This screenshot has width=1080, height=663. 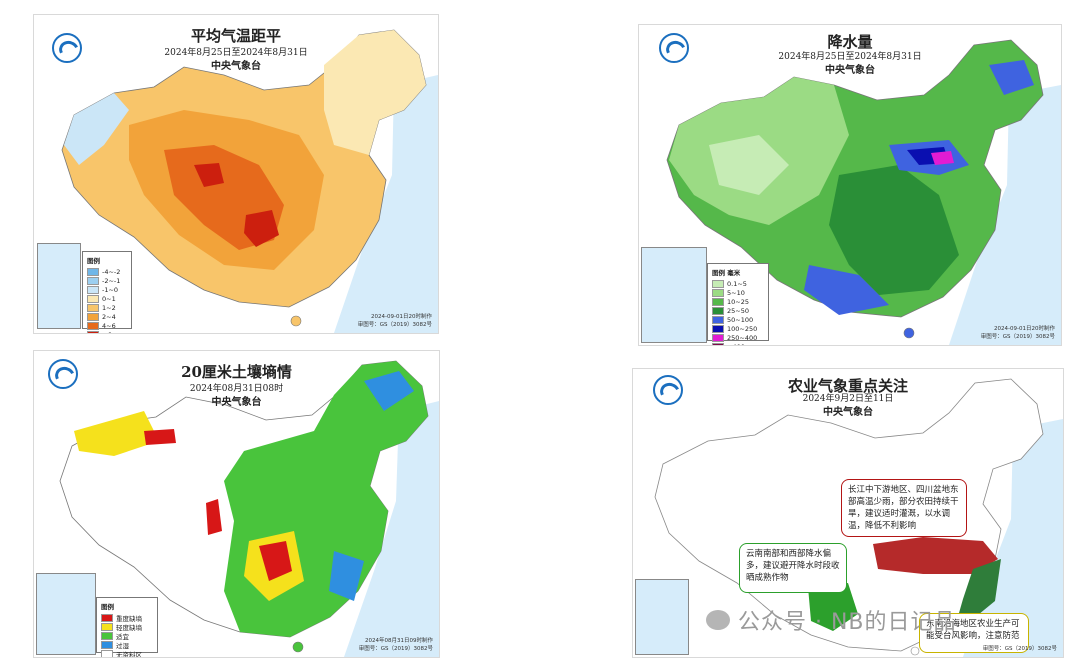 What do you see at coordinates (235, 36) in the screenshot?
I see `map-title: 平均气温距平` at bounding box center [235, 36].